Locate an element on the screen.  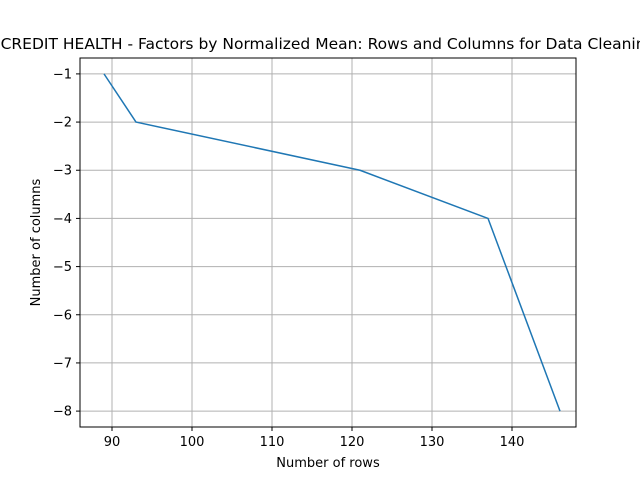
y-tick-label: −8 is located at coordinates (62, 412).